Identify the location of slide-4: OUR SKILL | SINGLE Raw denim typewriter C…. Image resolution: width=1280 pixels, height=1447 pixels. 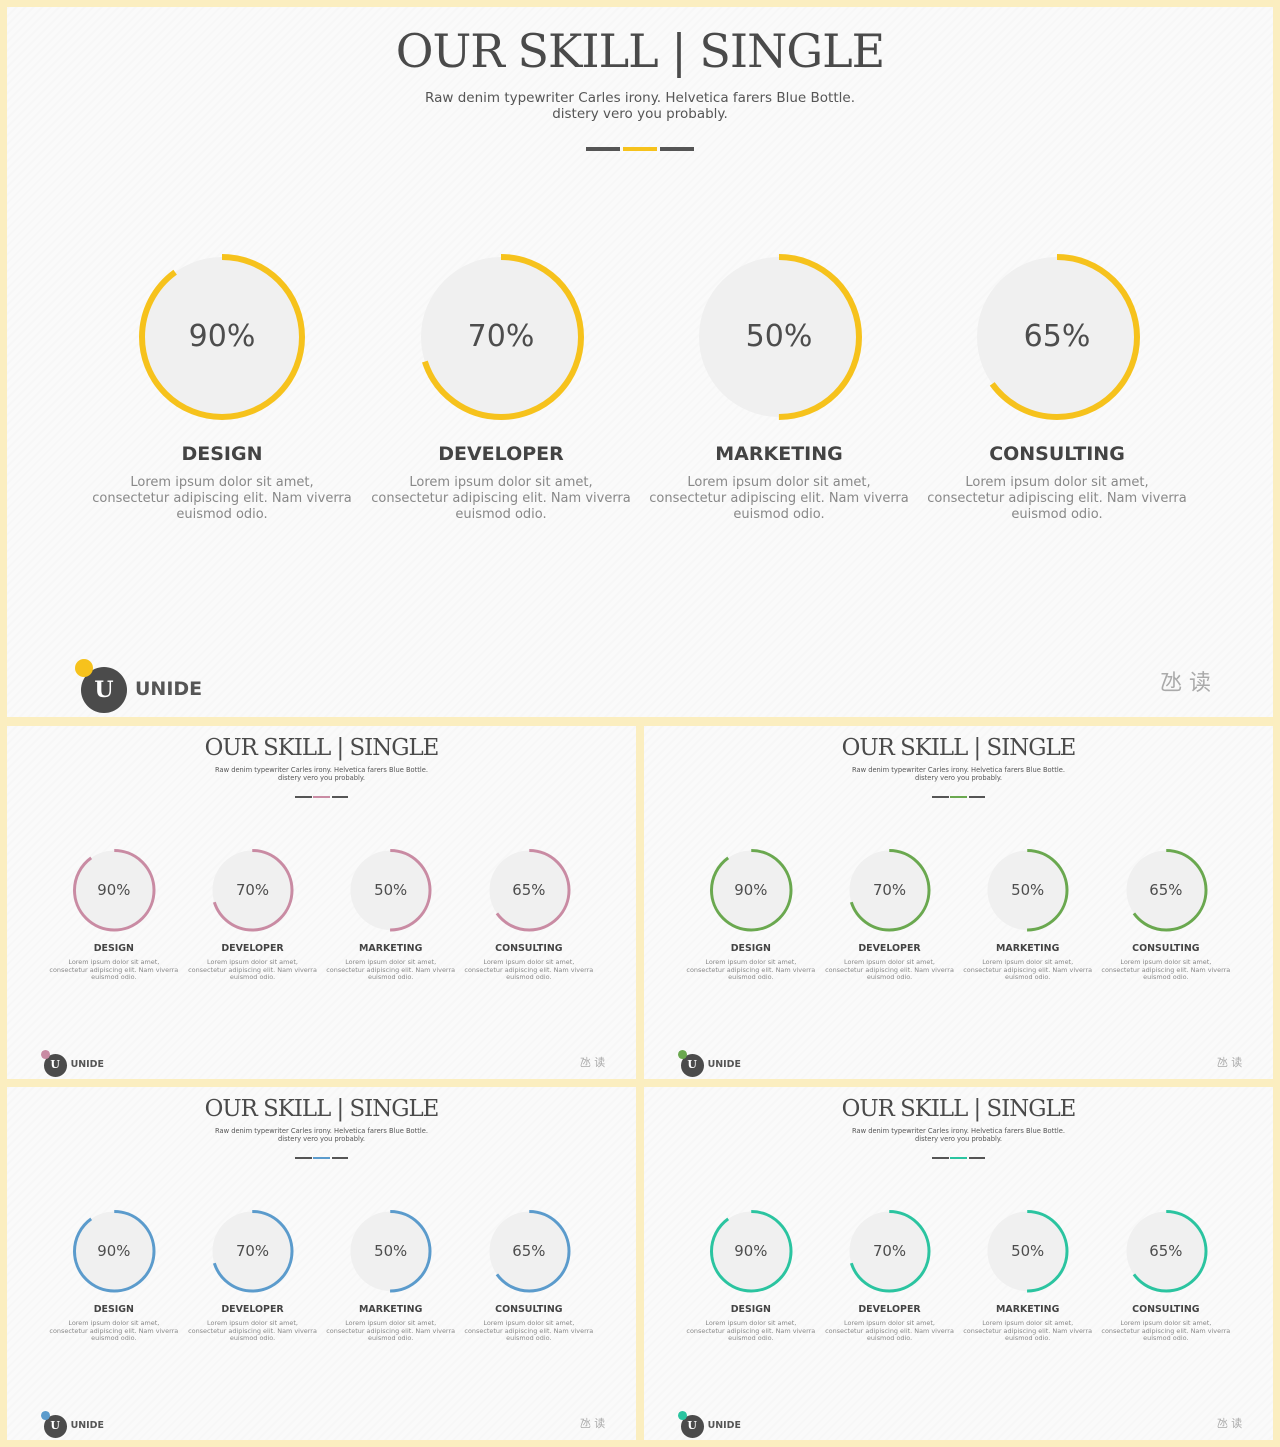
(321, 1263).